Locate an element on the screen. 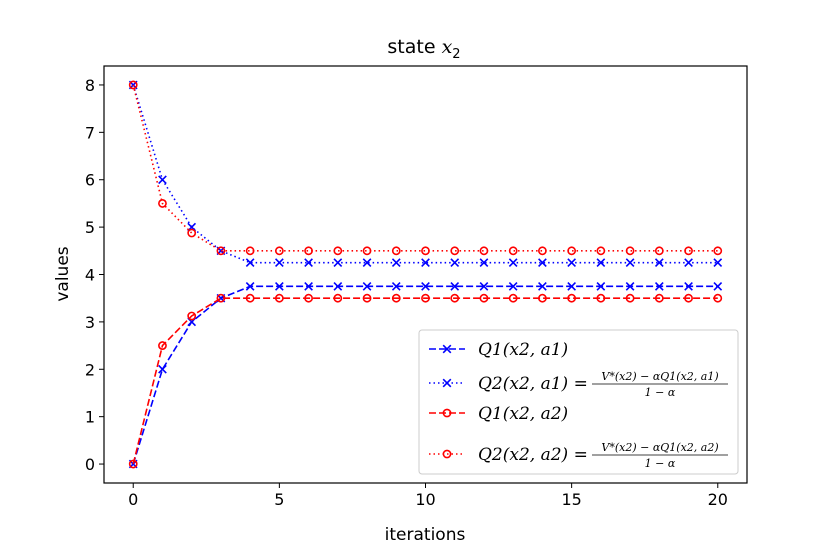 The height and width of the screenshot is (554, 830). legend-label-1: Q1(x2, a1) is located at coordinates (523, 350).